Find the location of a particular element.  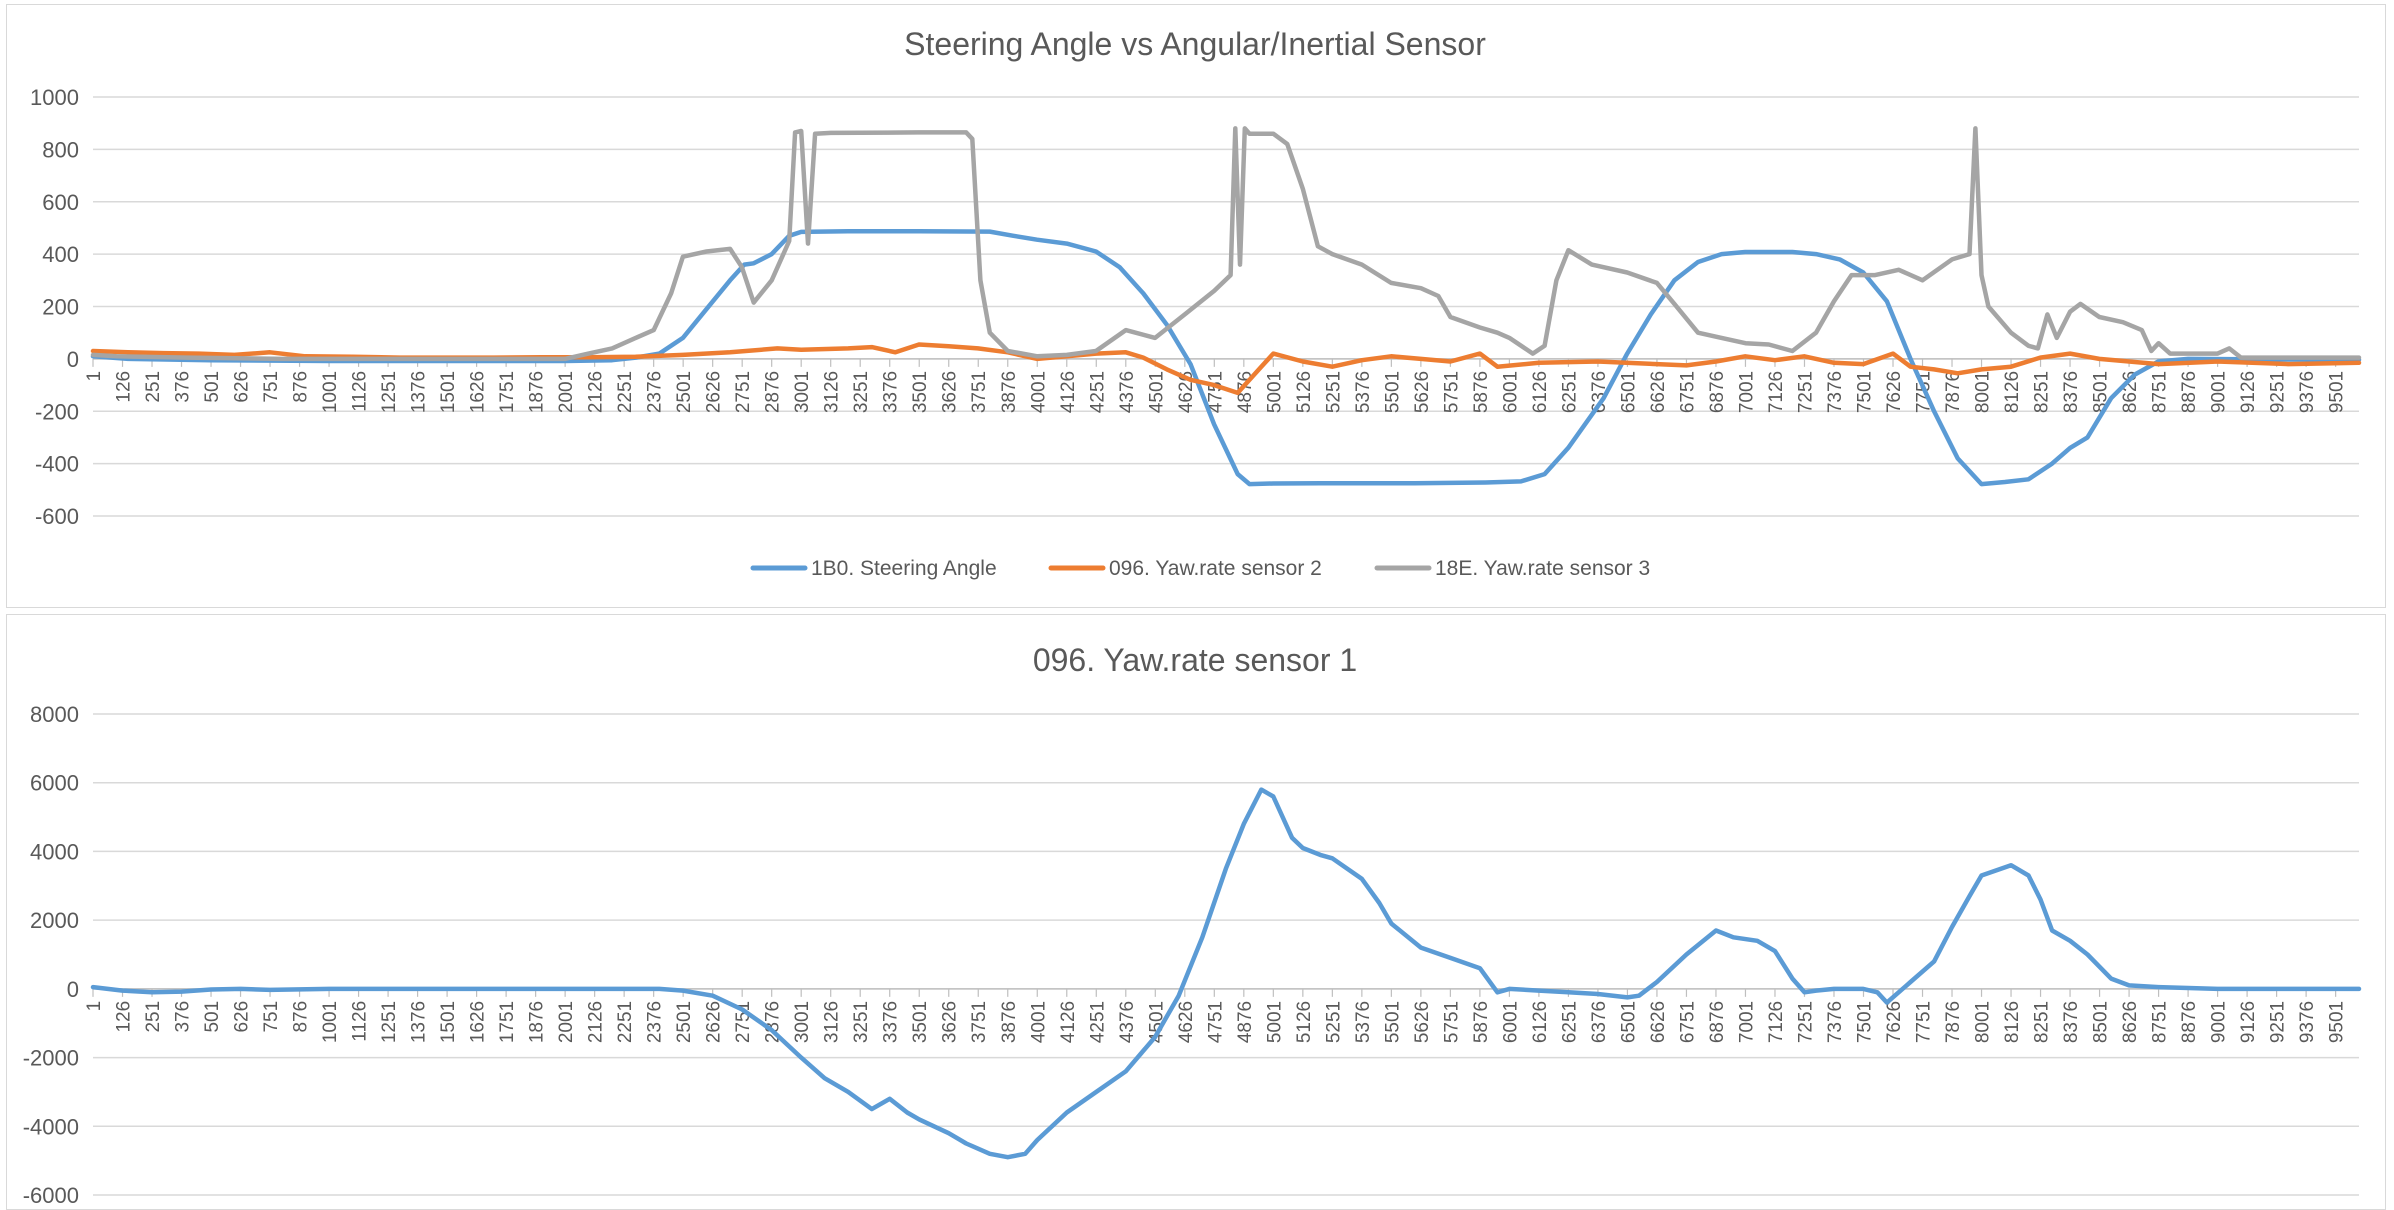

x-tick-label: 5126 is located at coordinates (1304, 392).